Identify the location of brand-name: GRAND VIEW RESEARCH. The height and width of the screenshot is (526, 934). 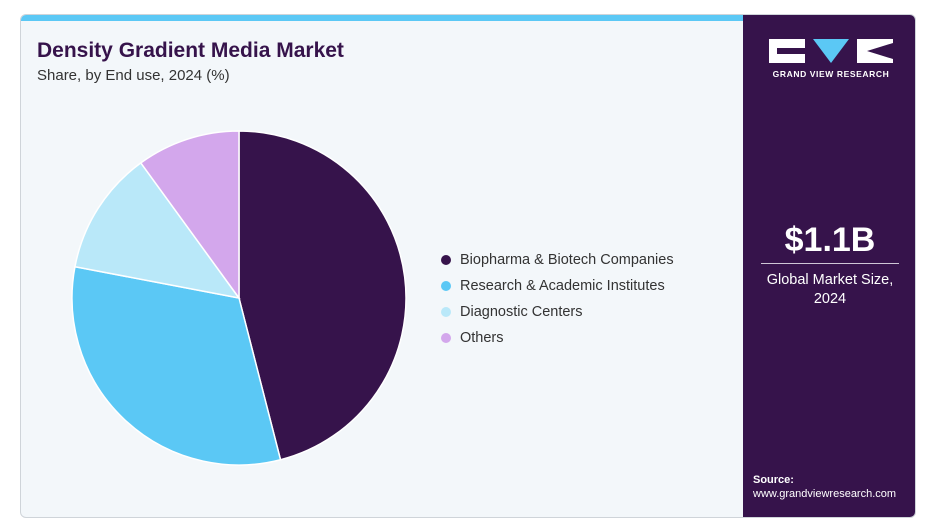
(831, 74).